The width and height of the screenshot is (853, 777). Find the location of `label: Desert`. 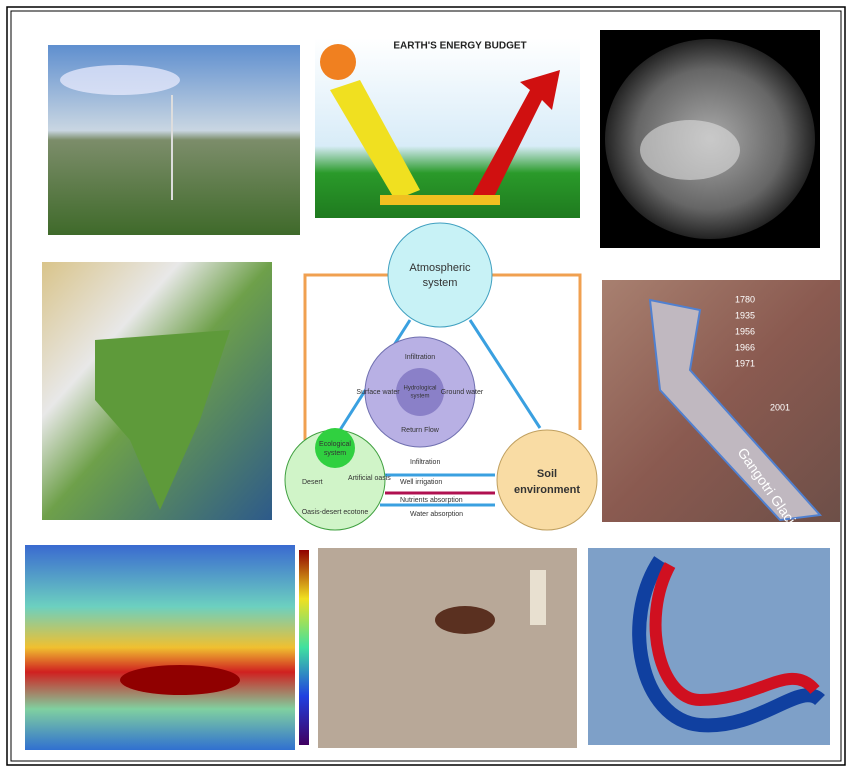

label: Desert is located at coordinates (312, 482).